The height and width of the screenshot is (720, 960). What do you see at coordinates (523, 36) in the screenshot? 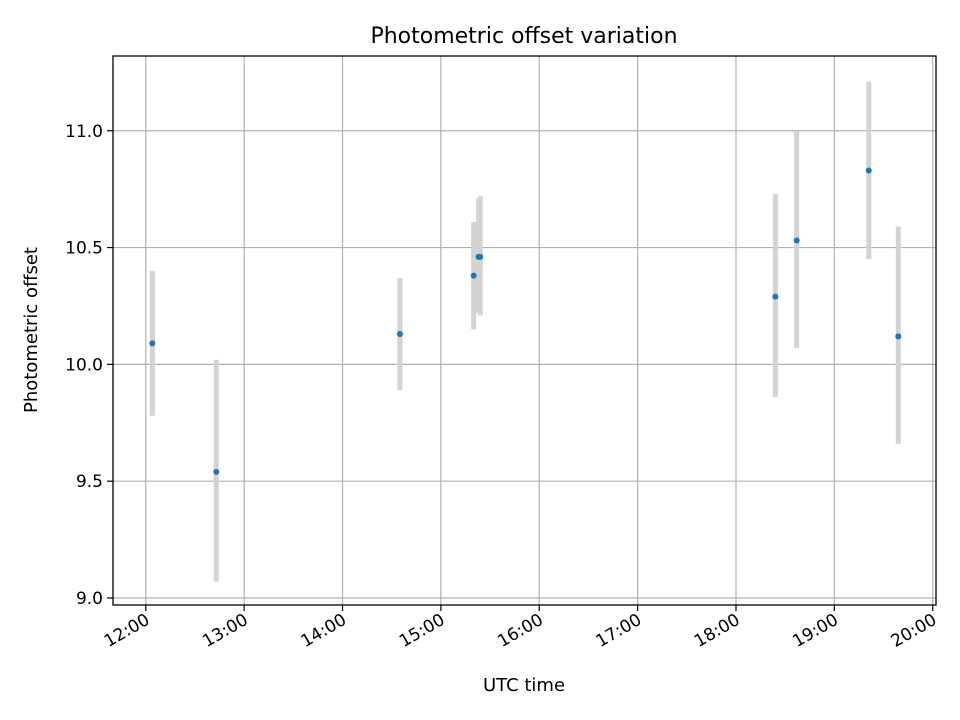
I see `chart-title: Photometric offset variation` at bounding box center [523, 36].